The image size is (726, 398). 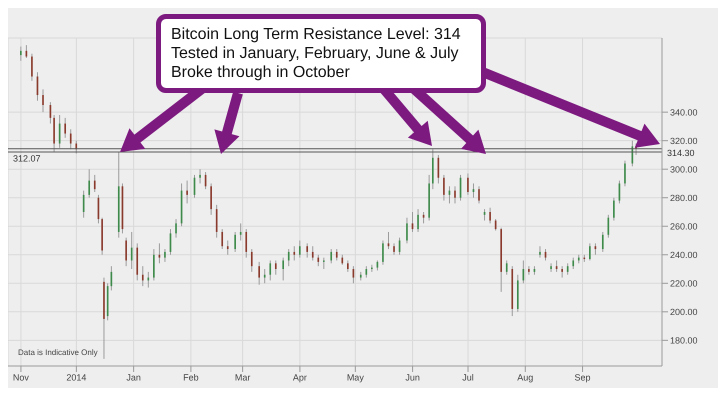 What do you see at coordinates (76, 377) in the screenshot?
I see `x-tick-label: 2014` at bounding box center [76, 377].